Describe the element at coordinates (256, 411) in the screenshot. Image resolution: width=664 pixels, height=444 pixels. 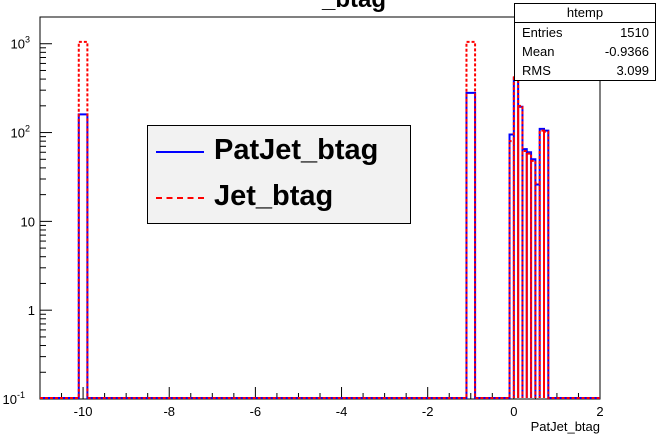
I see `x-tick-label: -6` at that location.